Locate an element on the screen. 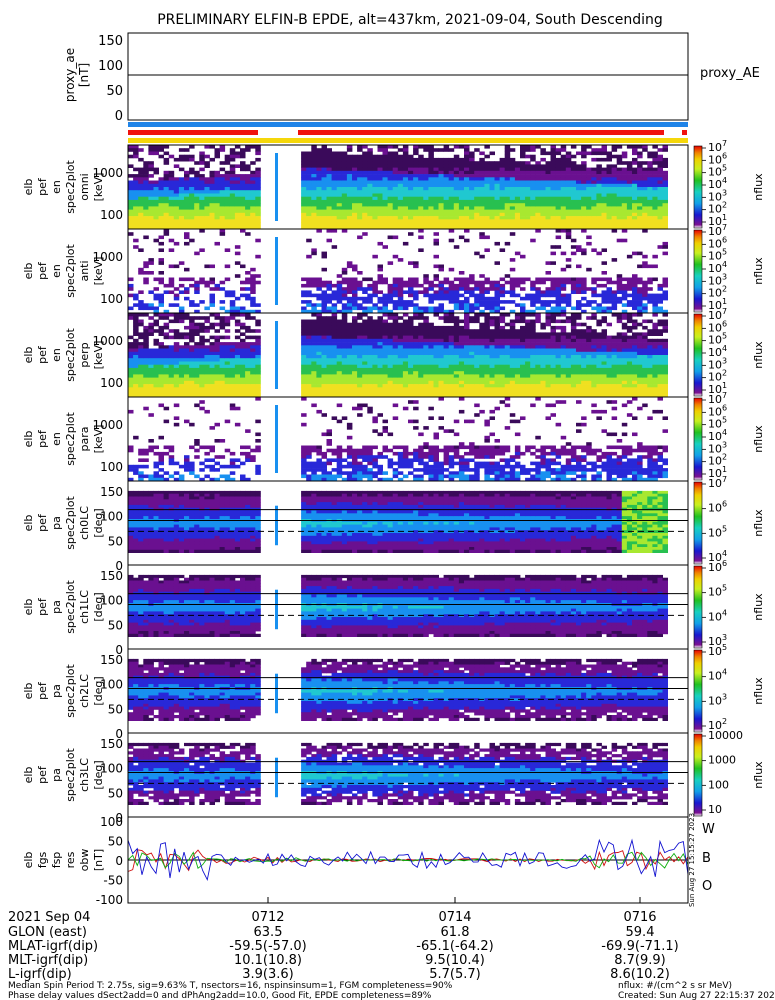  panel-ytick: 100 is located at coordinates (111, 215).